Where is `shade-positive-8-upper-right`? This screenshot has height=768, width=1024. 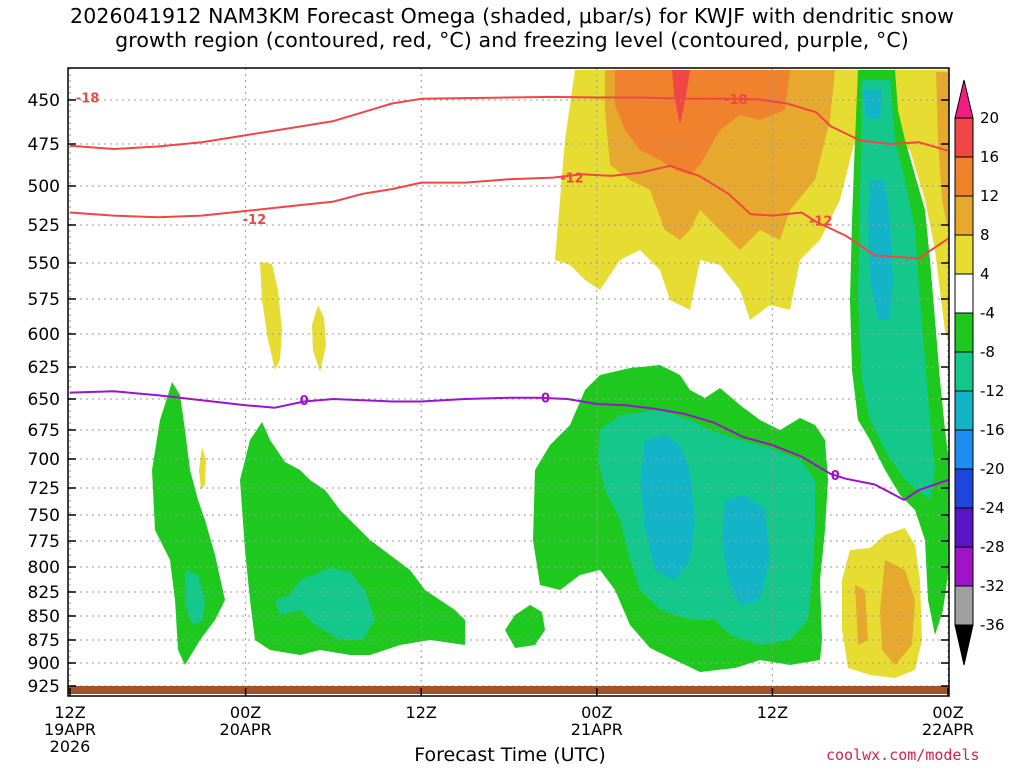
shade-positive-8-upper-right is located at coordinates (942, 153).